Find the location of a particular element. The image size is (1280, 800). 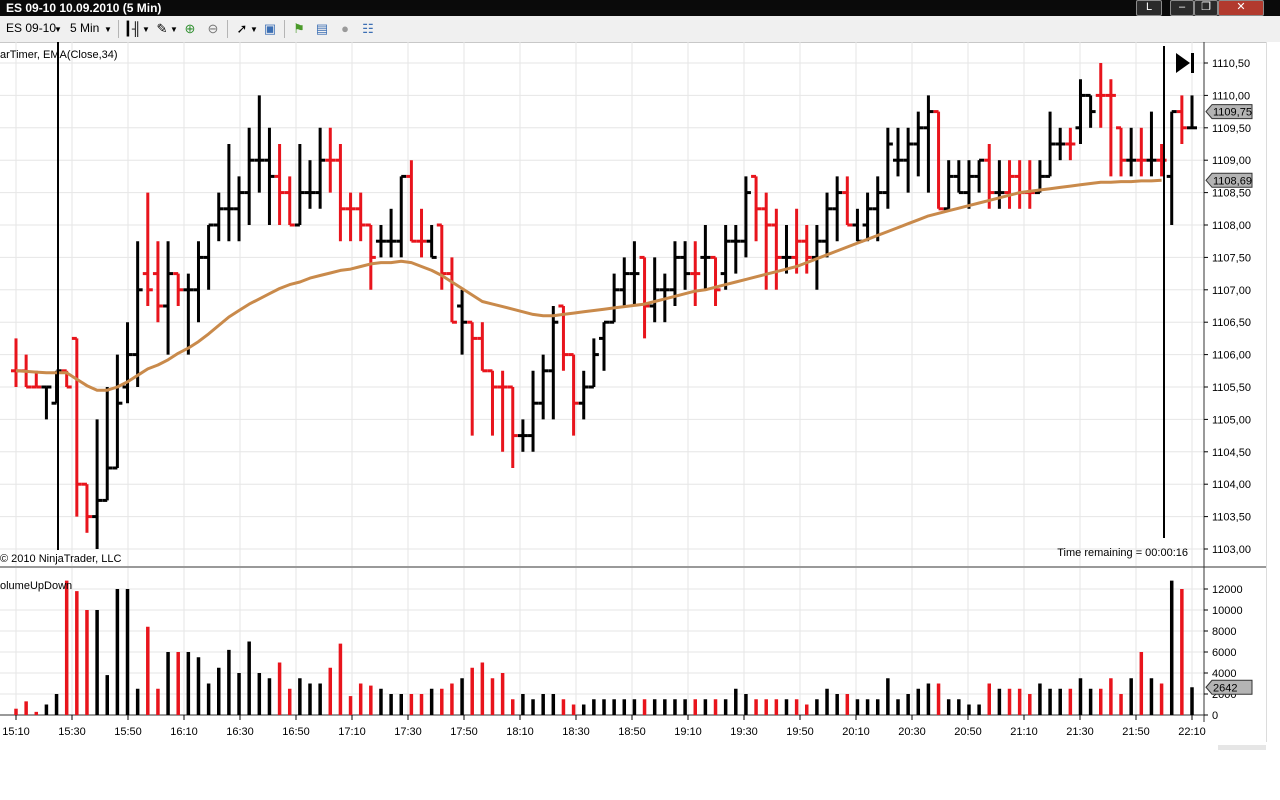

cursor-pointer-icon: ➚ is located at coordinates (242, 28).